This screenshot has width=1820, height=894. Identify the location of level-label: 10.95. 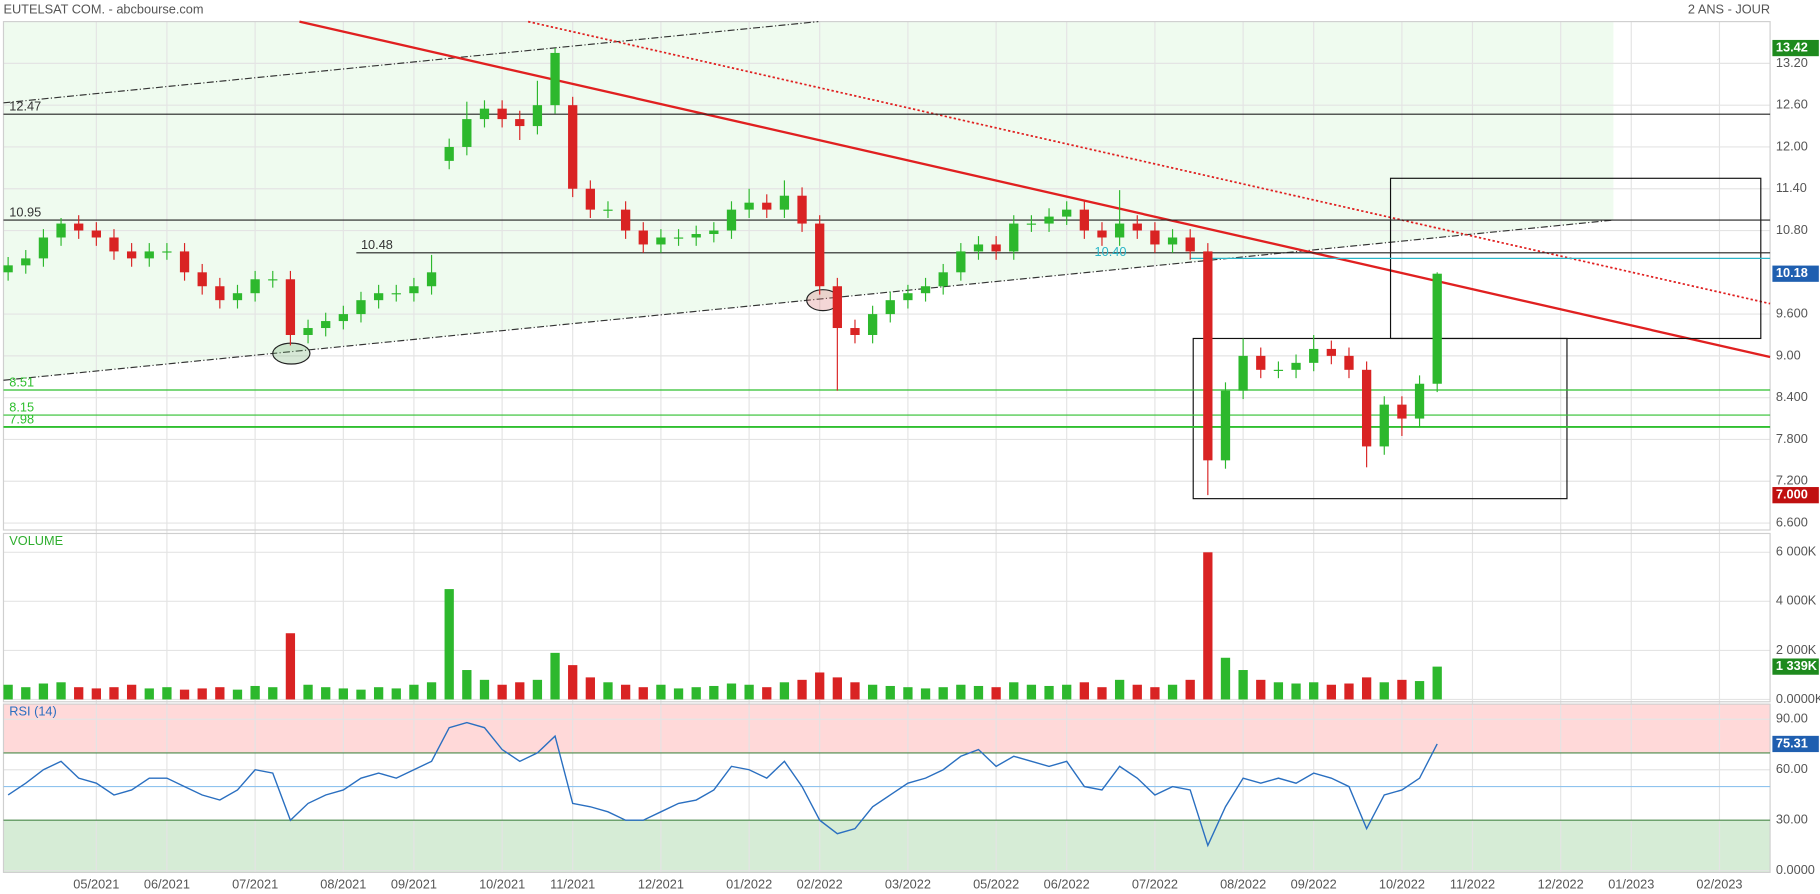
(25, 211).